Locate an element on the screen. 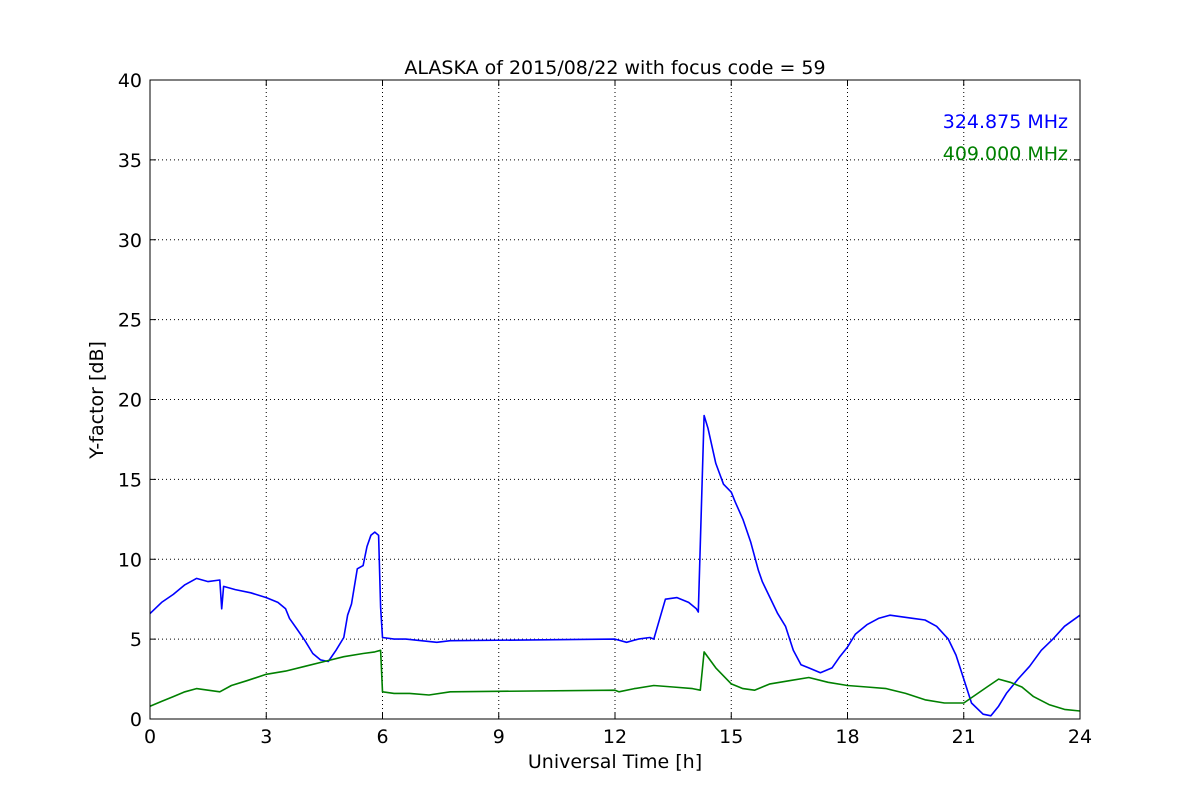 Image resolution: width=1200 pixels, height=800 pixels. x-tick-label: 9 is located at coordinates (499, 737).